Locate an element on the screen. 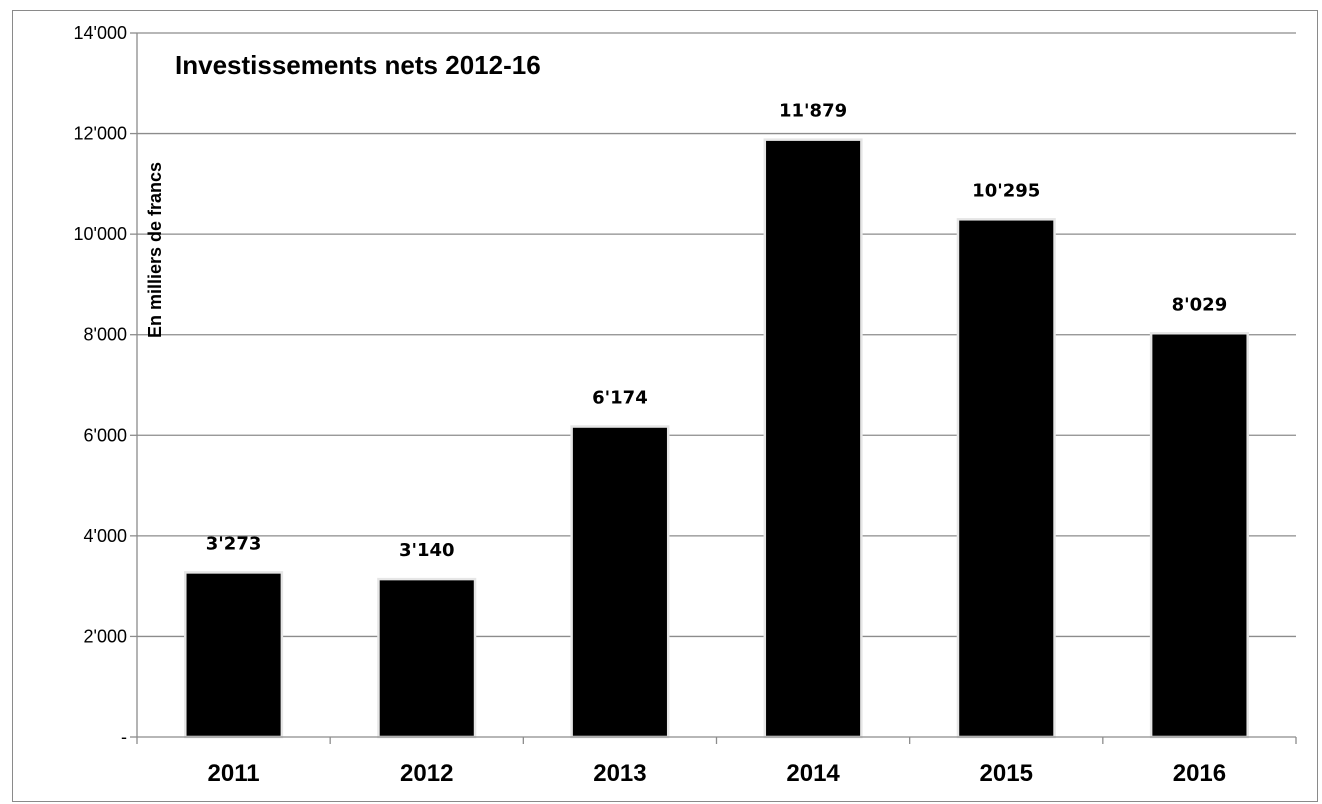 The image size is (1322, 804). x-tick-label-2012: 2012 is located at coordinates (426, 773).